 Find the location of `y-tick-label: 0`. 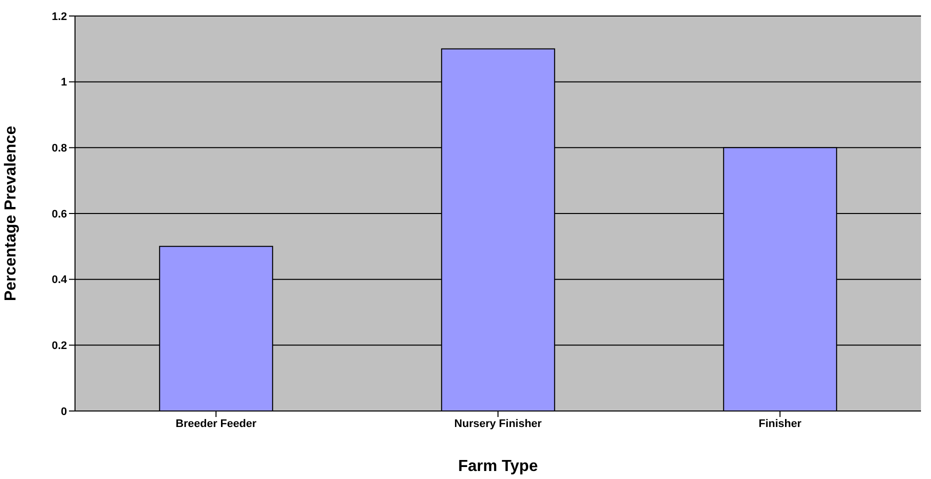

y-tick-label: 0 is located at coordinates (63, 412).